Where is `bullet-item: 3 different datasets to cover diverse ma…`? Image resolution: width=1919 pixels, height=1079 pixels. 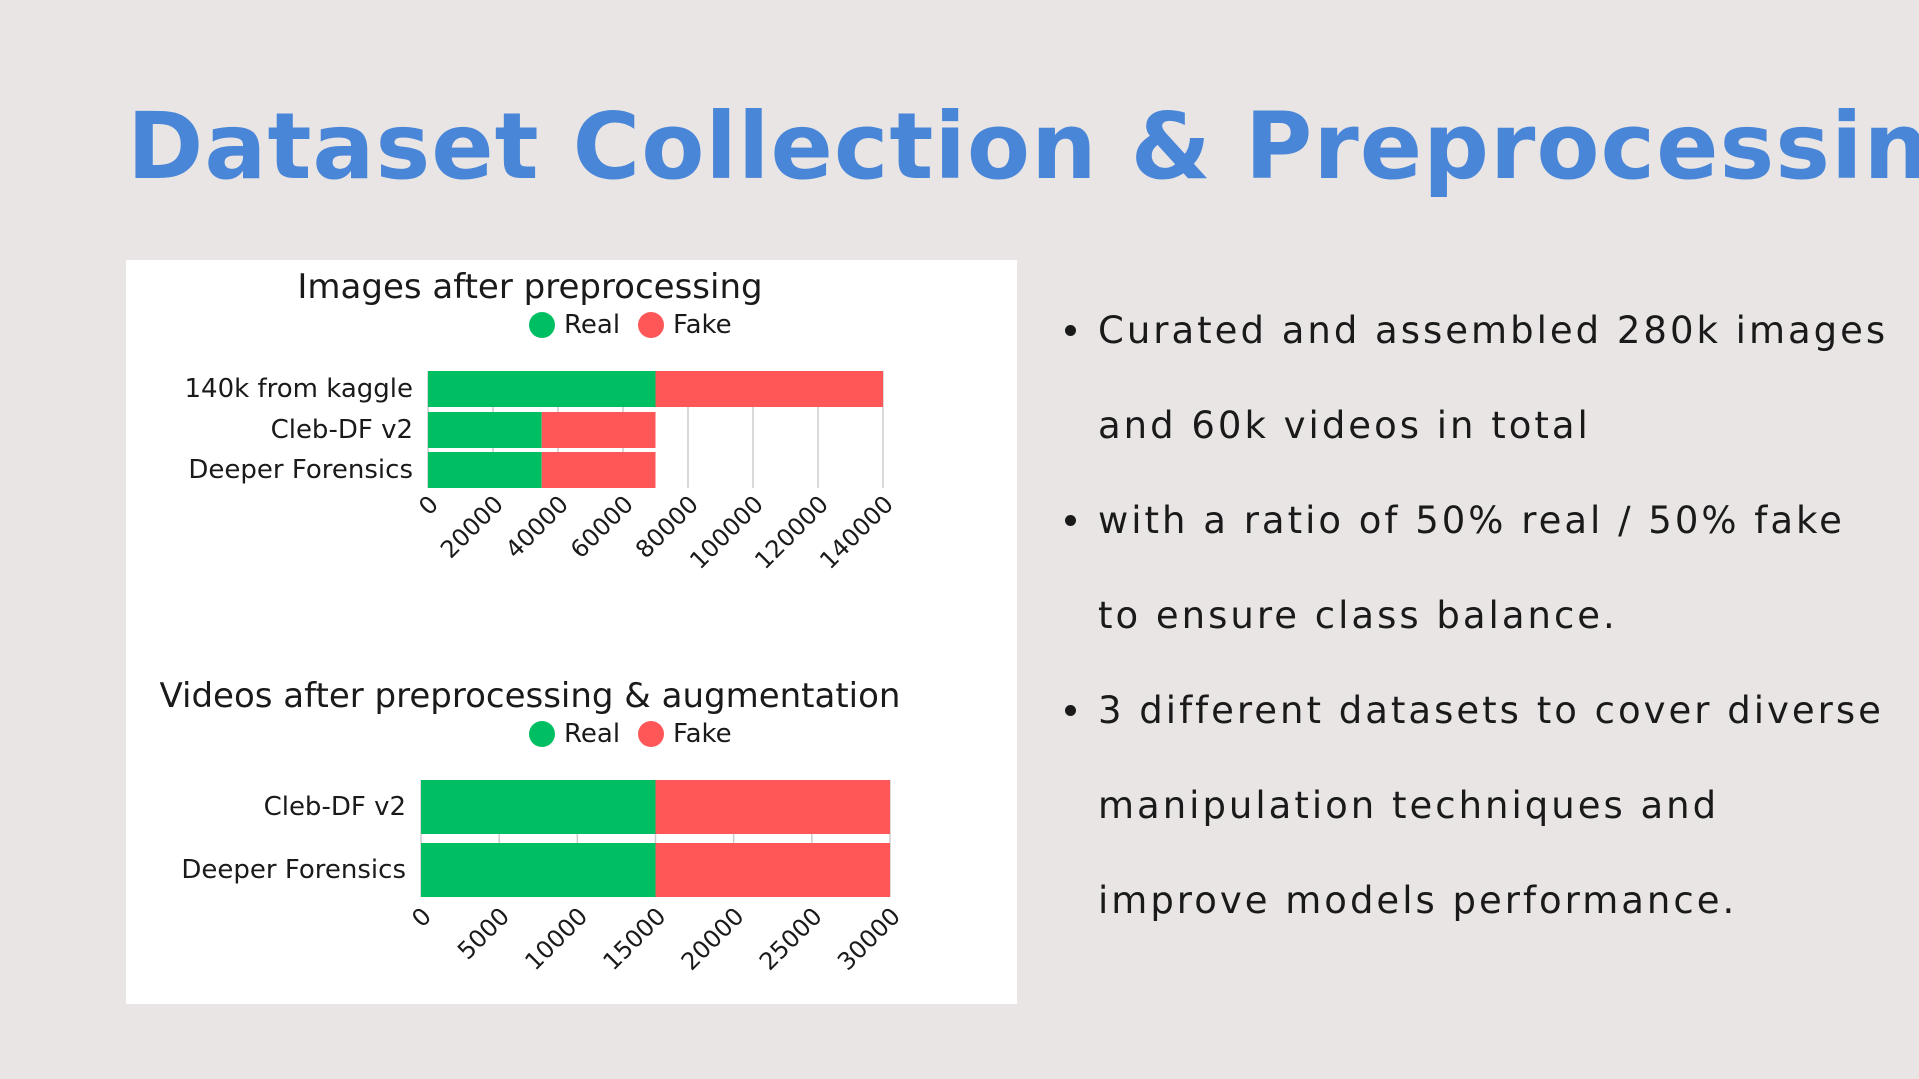
bullet-item: 3 different datasets to cover diverse ma… is located at coordinates (1482, 805).